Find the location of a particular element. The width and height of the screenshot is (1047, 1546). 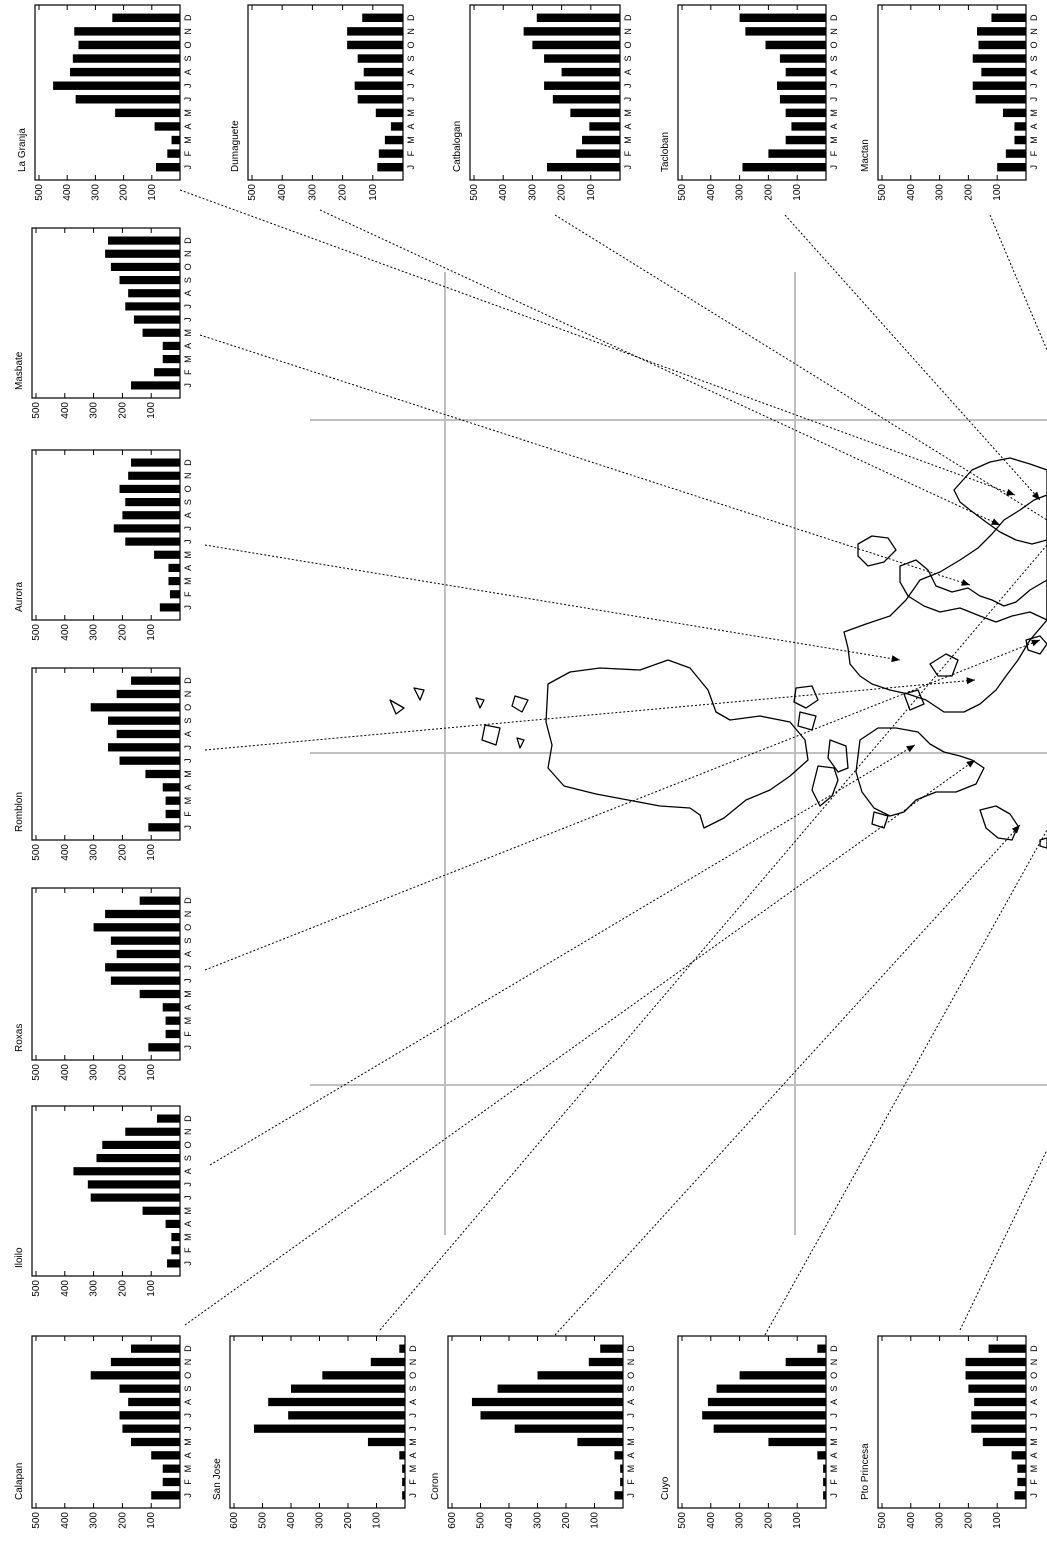

station-title: Masbate is located at coordinates (19, 370).